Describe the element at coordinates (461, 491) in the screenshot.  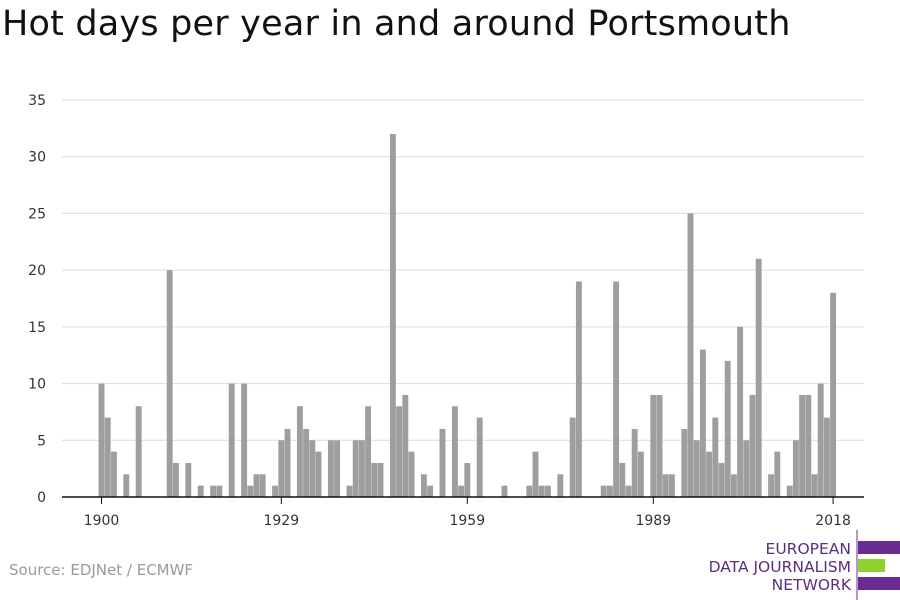
I see `bar-1958` at that location.